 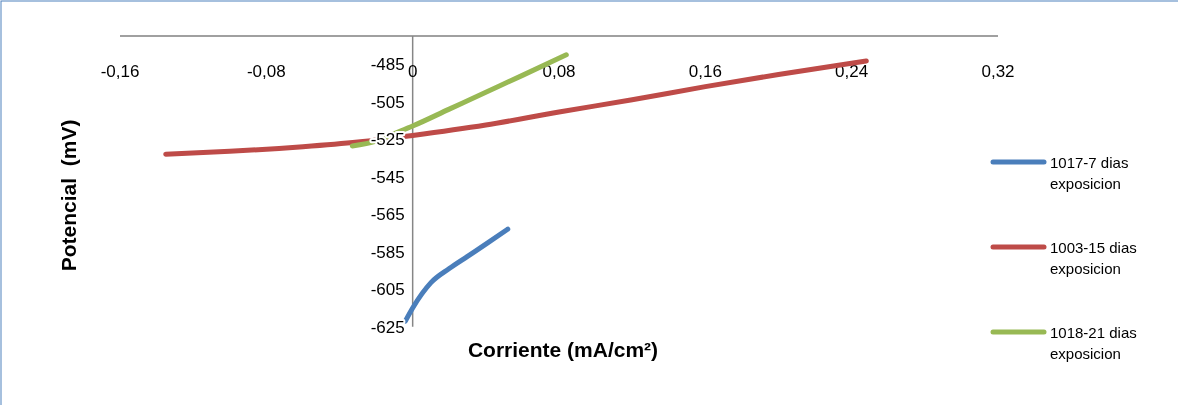 I want to click on legend-label: 1018-21 dias exposicion, so click(x=1093, y=343).